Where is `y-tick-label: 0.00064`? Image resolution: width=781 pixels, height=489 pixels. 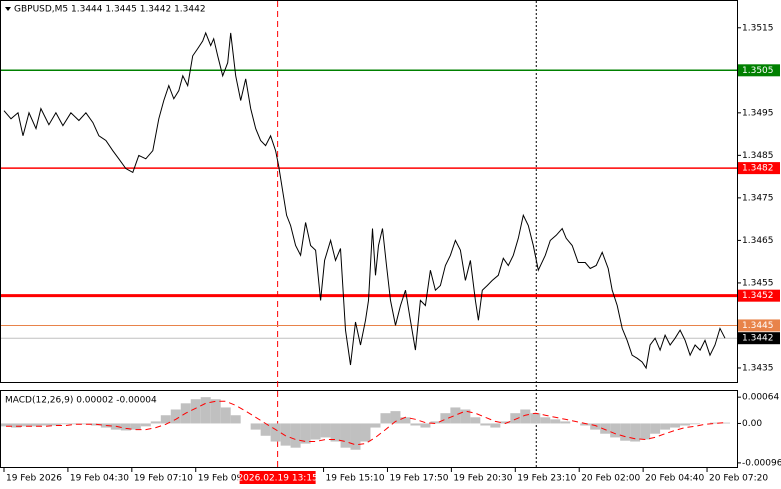 y-tick-label: 0.00064 is located at coordinates (760, 398).